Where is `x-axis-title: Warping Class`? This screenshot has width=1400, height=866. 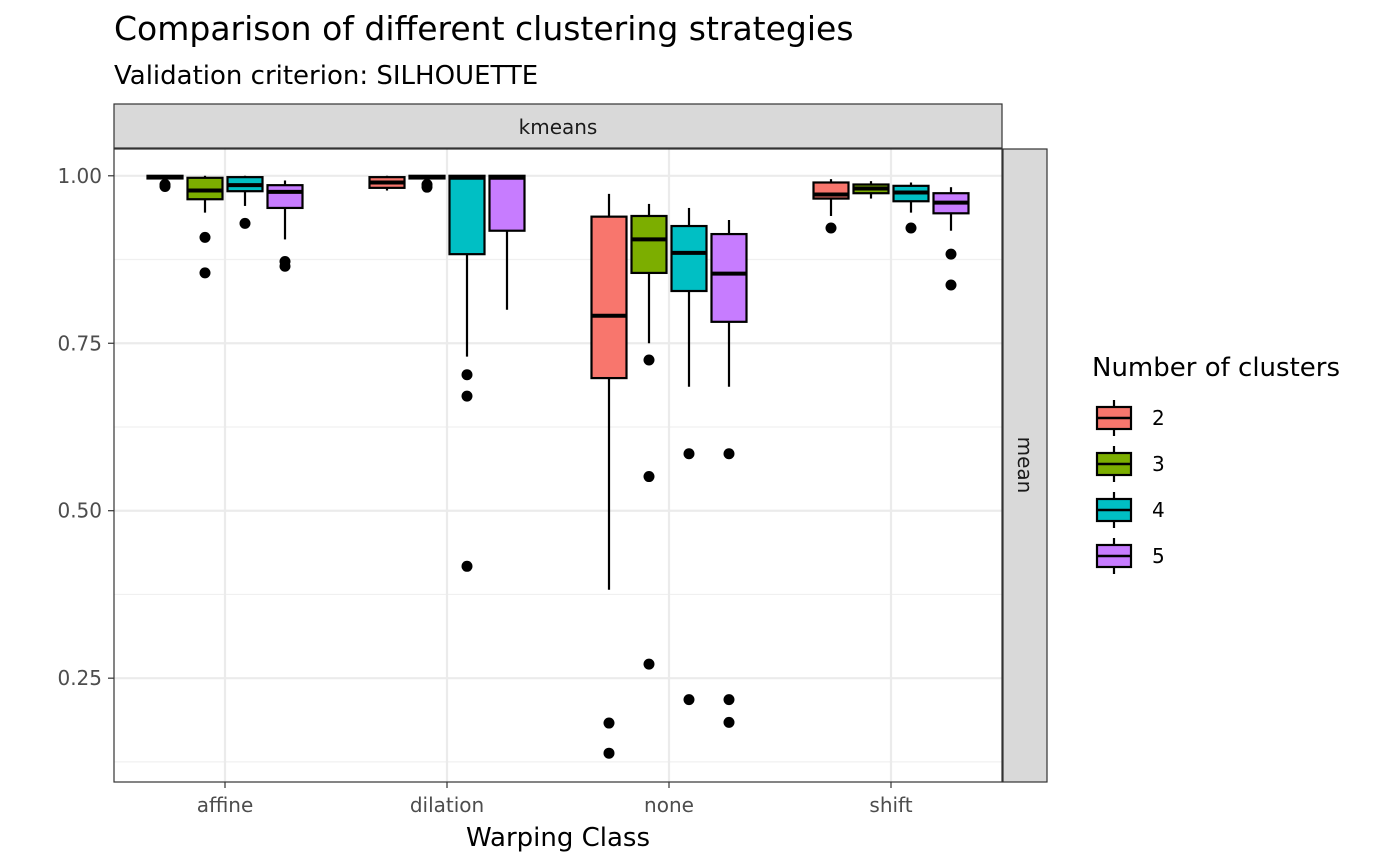 x-axis-title: Warping Class is located at coordinates (558, 838).